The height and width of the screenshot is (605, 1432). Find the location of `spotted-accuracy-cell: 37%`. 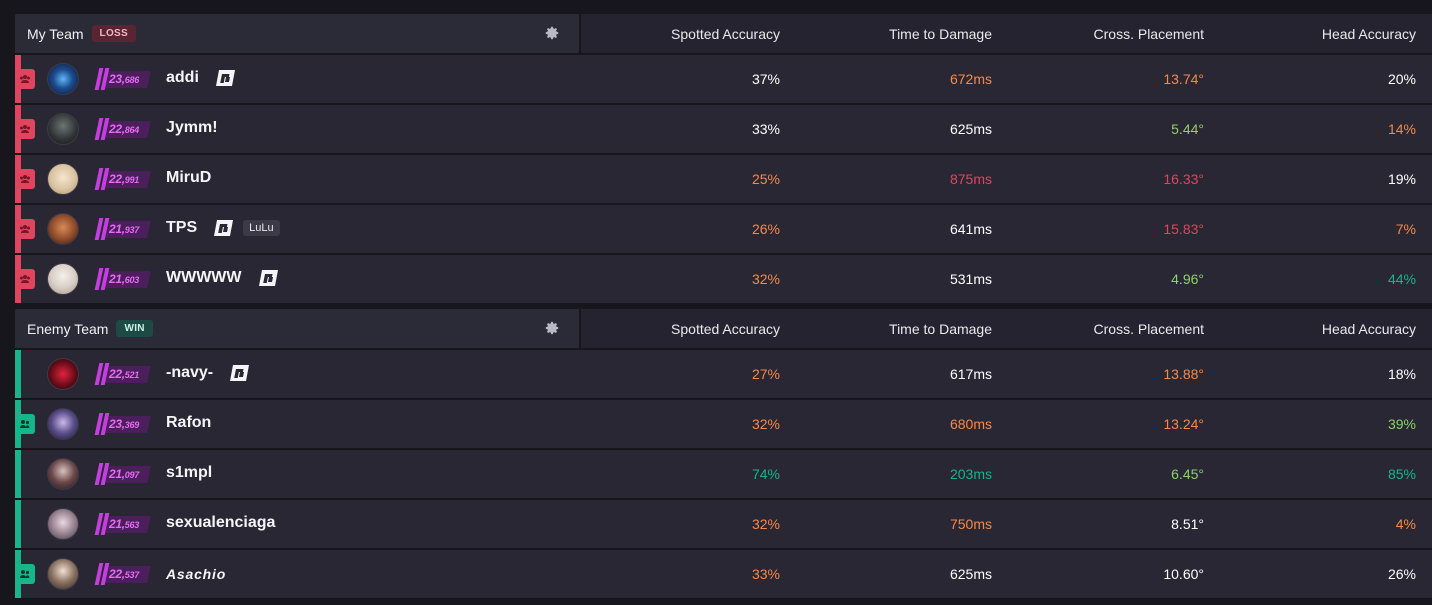

spotted-accuracy-cell: 37% is located at coordinates (765, 79).